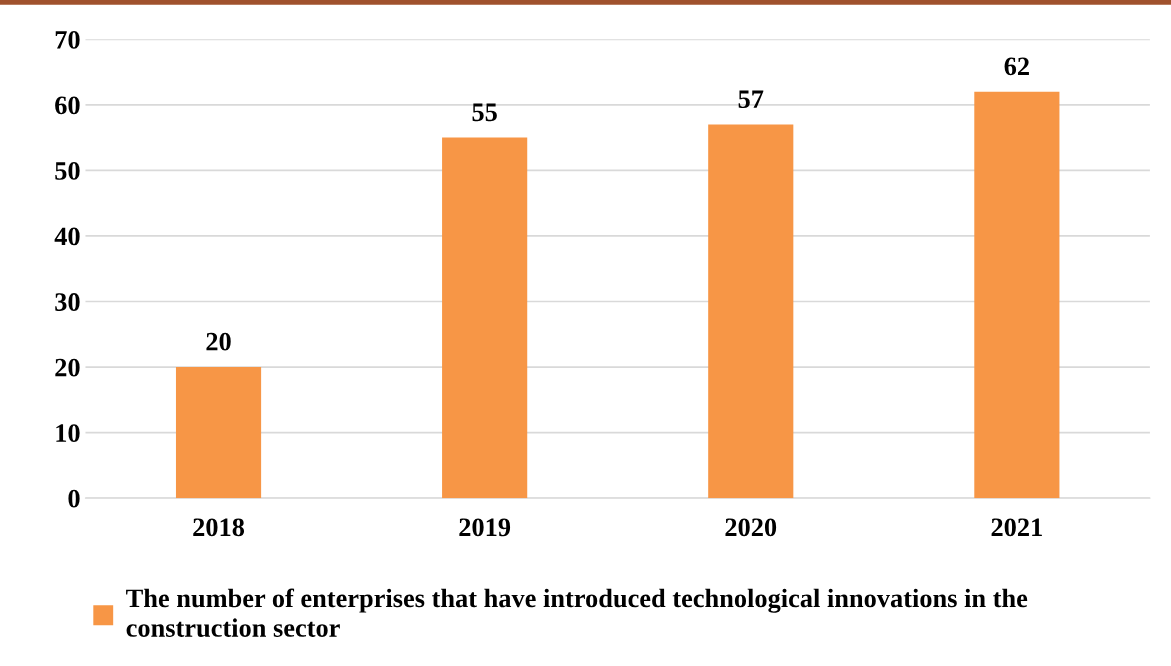 This screenshot has width=1171, height=666. I want to click on legend-label: The number of enterprises that have introduced technological innovations in the construction sector, so click(577, 612).